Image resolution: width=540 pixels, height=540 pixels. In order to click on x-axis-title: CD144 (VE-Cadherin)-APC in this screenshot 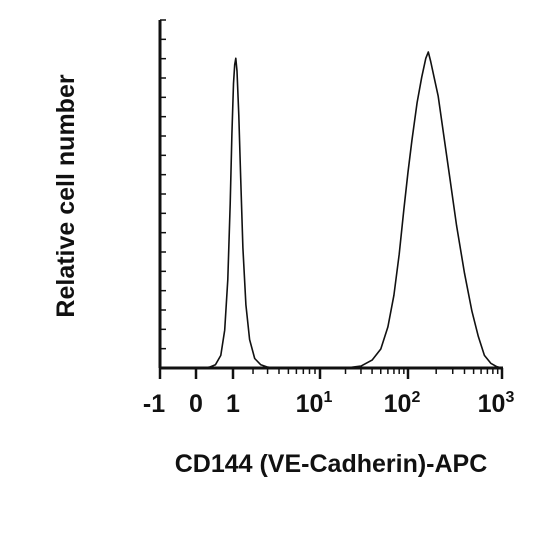, I will do `click(331, 464)`.